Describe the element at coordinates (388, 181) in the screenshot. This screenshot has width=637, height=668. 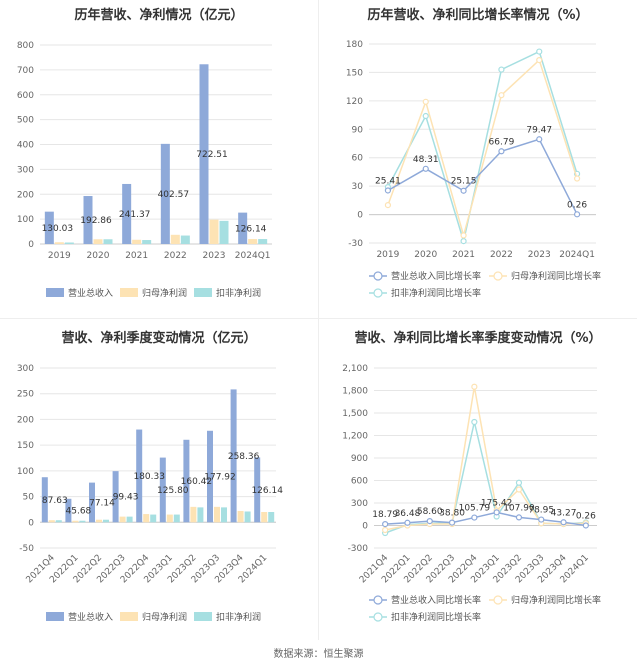
I see `data-label: 25.41` at that location.